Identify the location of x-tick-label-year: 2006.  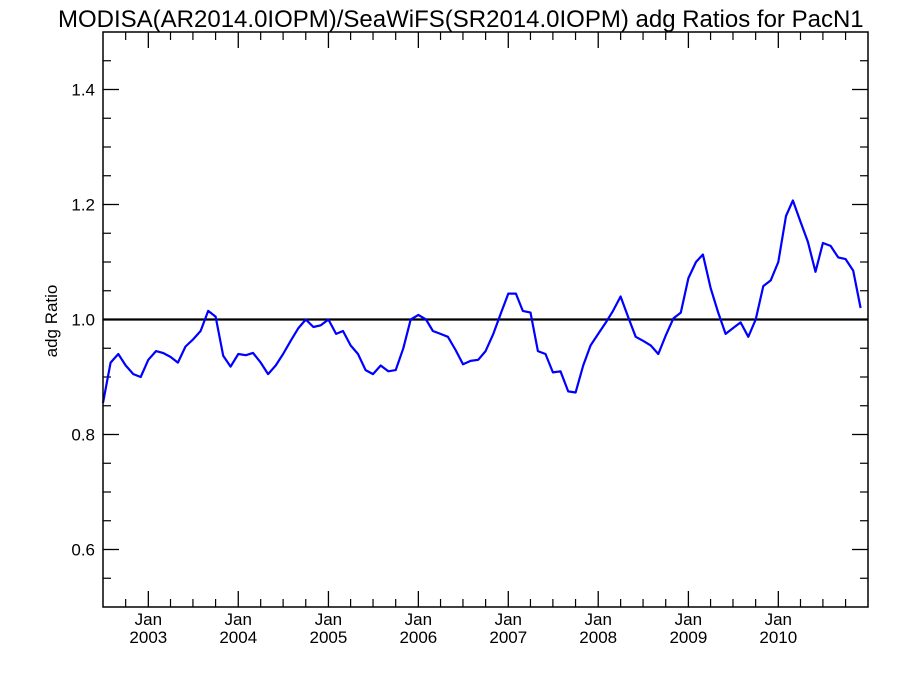
(418, 637).